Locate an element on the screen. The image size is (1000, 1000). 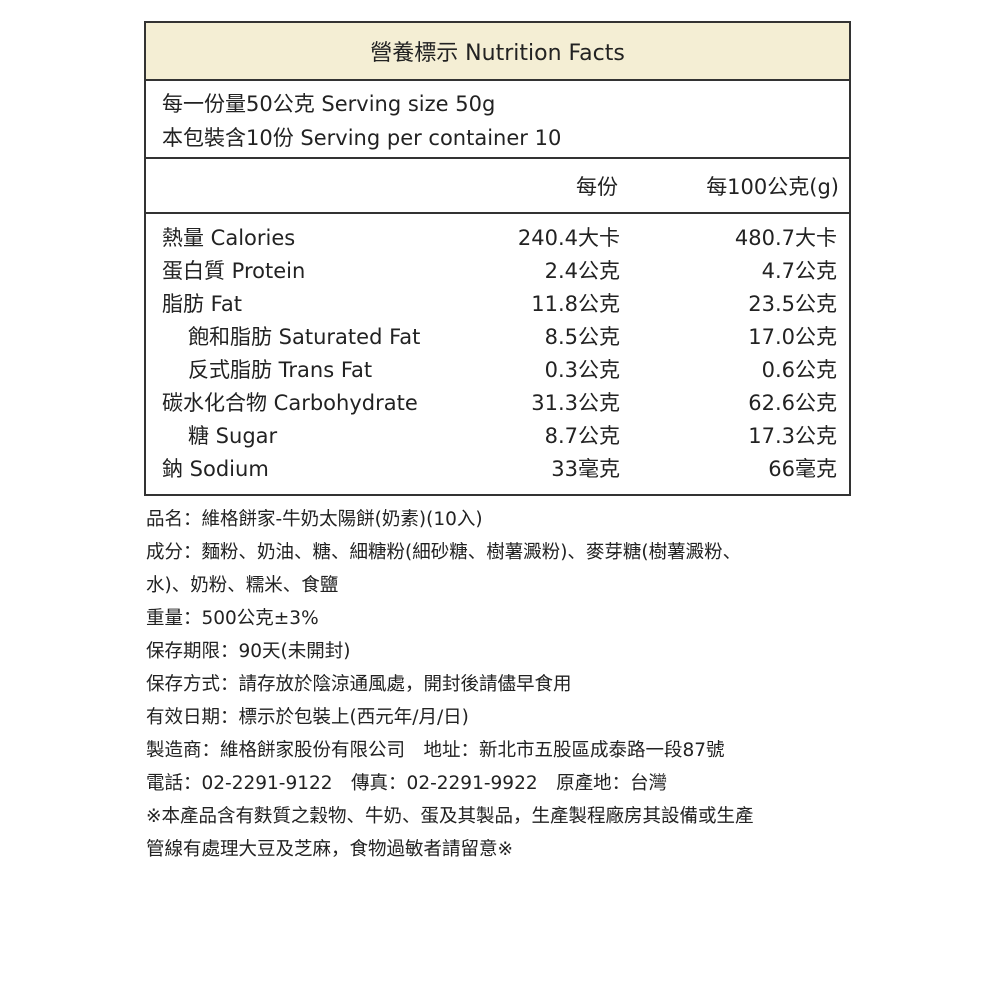
title-text: 營養標示 Nutrition Facts is located at coordinates (497, 53).